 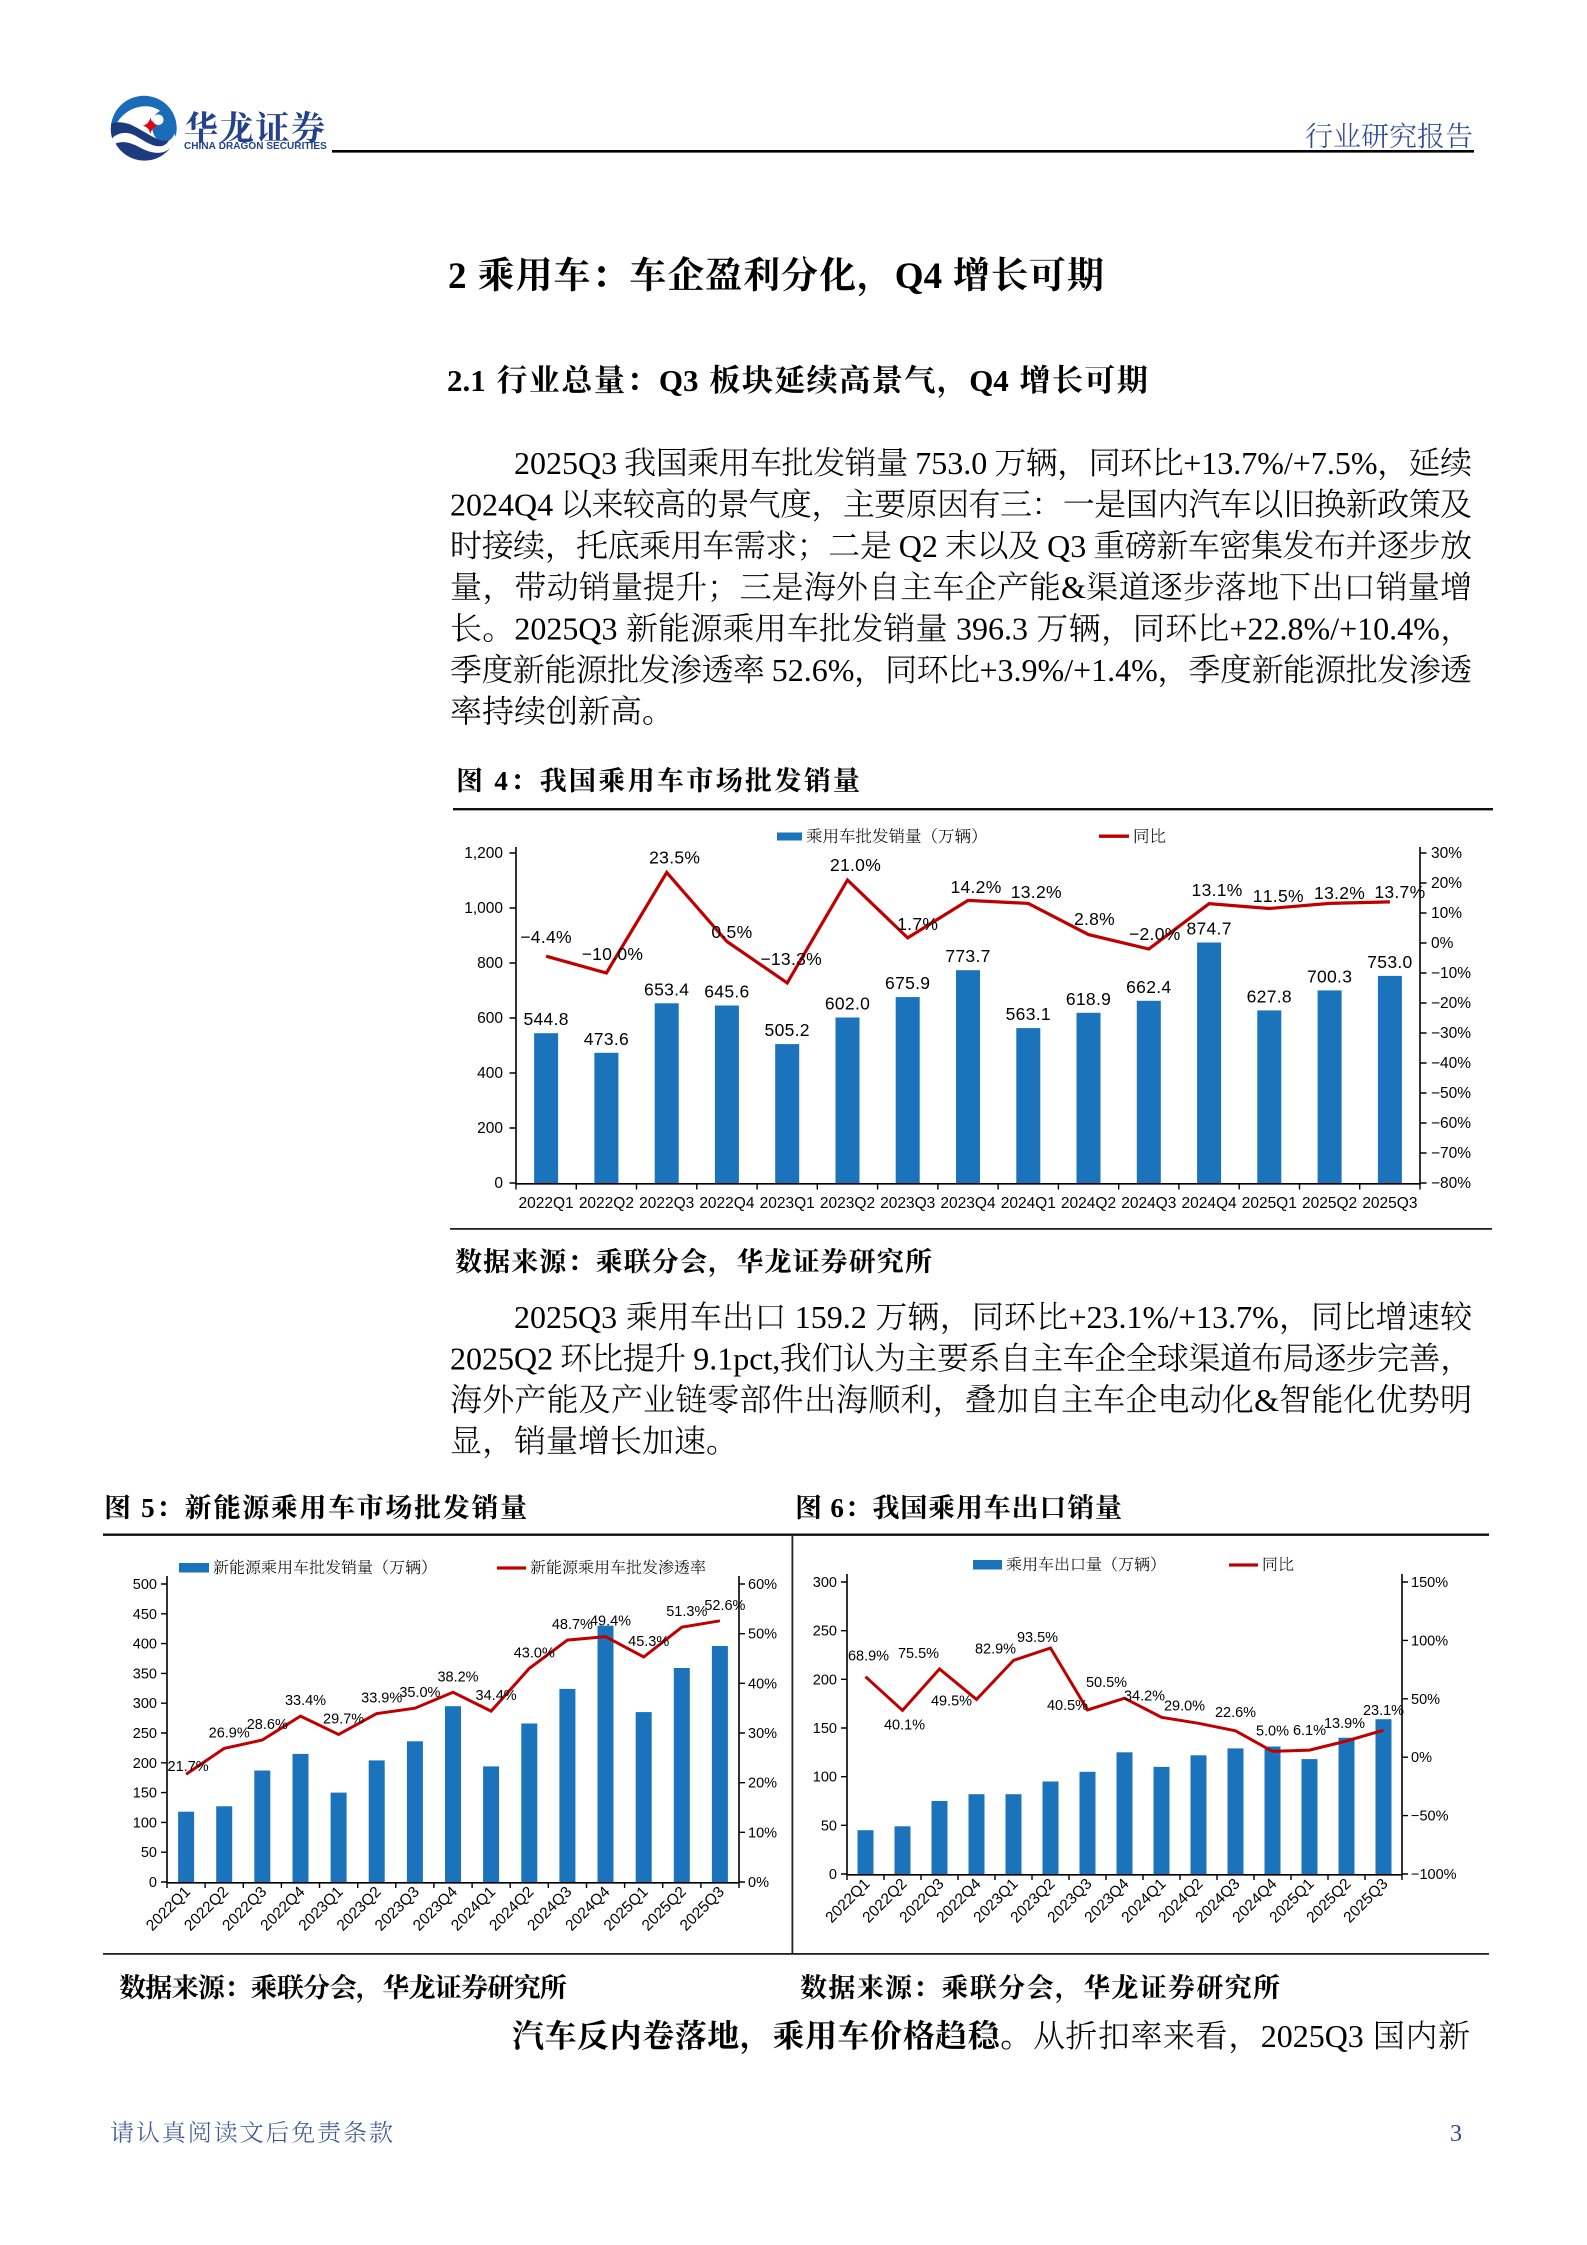 What do you see at coordinates (731, 932) in the screenshot?
I see `svg-text: 0.5%` at bounding box center [731, 932].